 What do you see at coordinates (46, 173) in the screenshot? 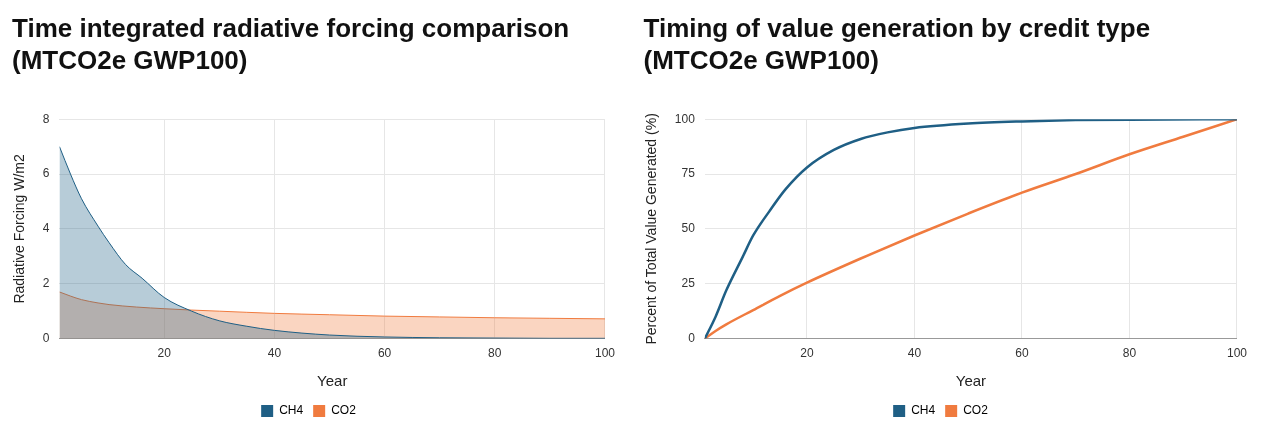
I see `y-tick-label: 6` at bounding box center [46, 173].